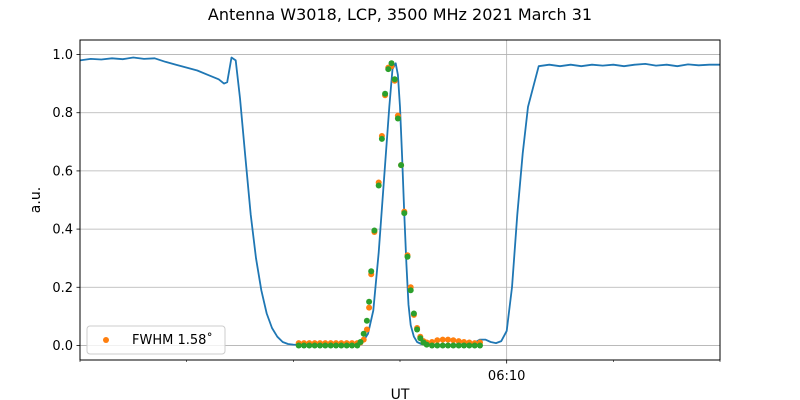 Image resolution: width=800 pixels, height=400 pixels. Describe the element at coordinates (62, 230) in the screenshot. I see `y-tick-label: 0.4` at that location.